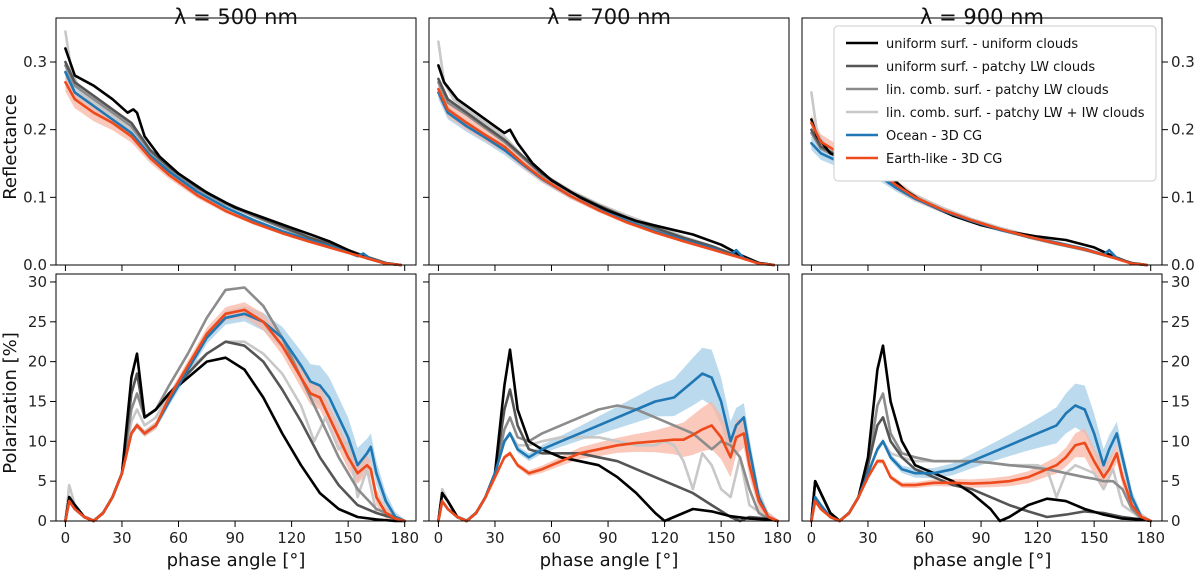 The height and width of the screenshot is (572, 1200). I want to click on line-s1-polarization-900nm, so click(981, 433).